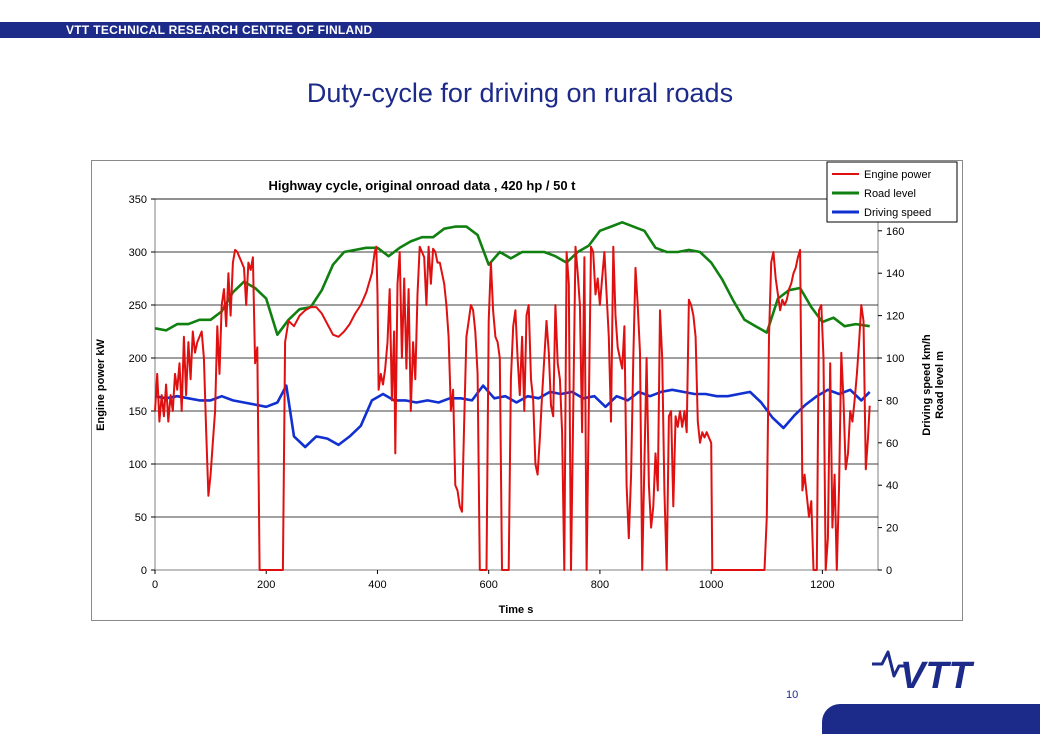 This screenshot has height=734, width=1040. Describe the element at coordinates (892, 444) in the screenshot. I see `y-right-tick-label: 60` at that location.